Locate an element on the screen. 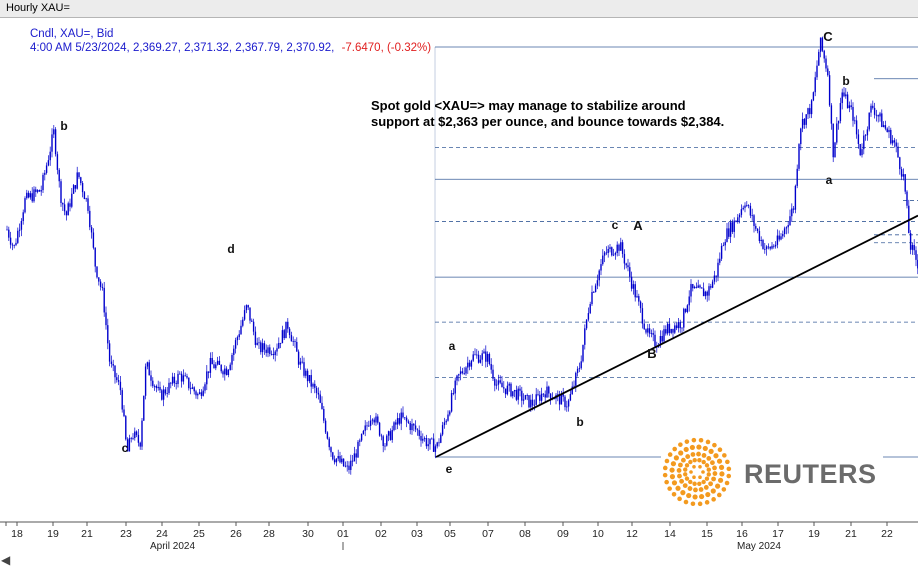 This screenshot has height=567, width=918. reuters-logo: REUTERS is located at coordinates (772, 471).